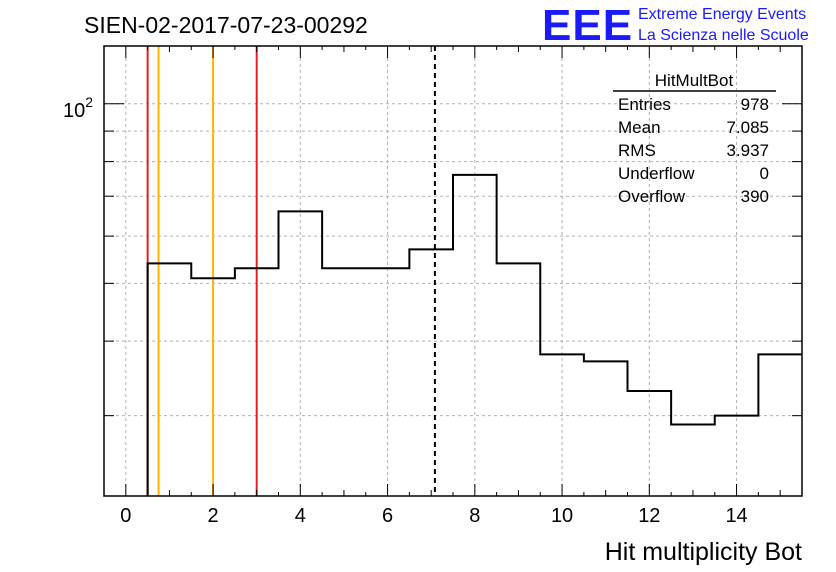  Describe the element at coordinates (644, 104) in the screenshot. I see `stats-label: Entries` at that location.